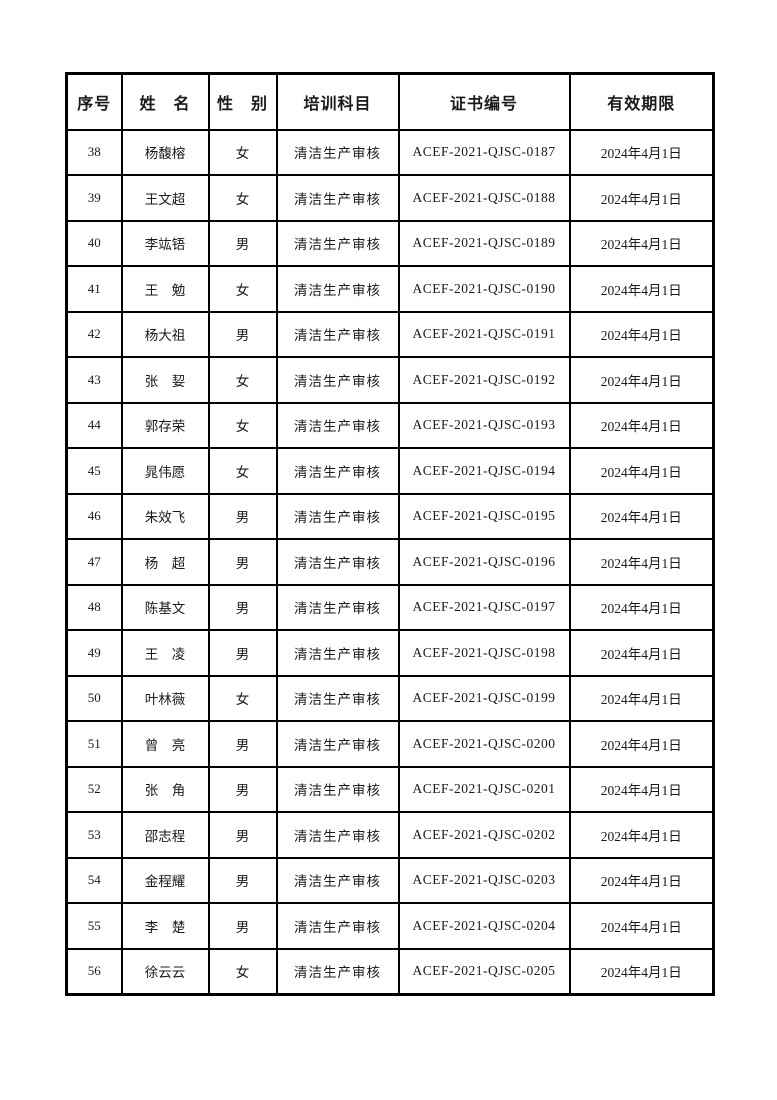 The width and height of the screenshot is (777, 1100). What do you see at coordinates (94, 471) in the screenshot?
I see `cell-index: 45` at bounding box center [94, 471].